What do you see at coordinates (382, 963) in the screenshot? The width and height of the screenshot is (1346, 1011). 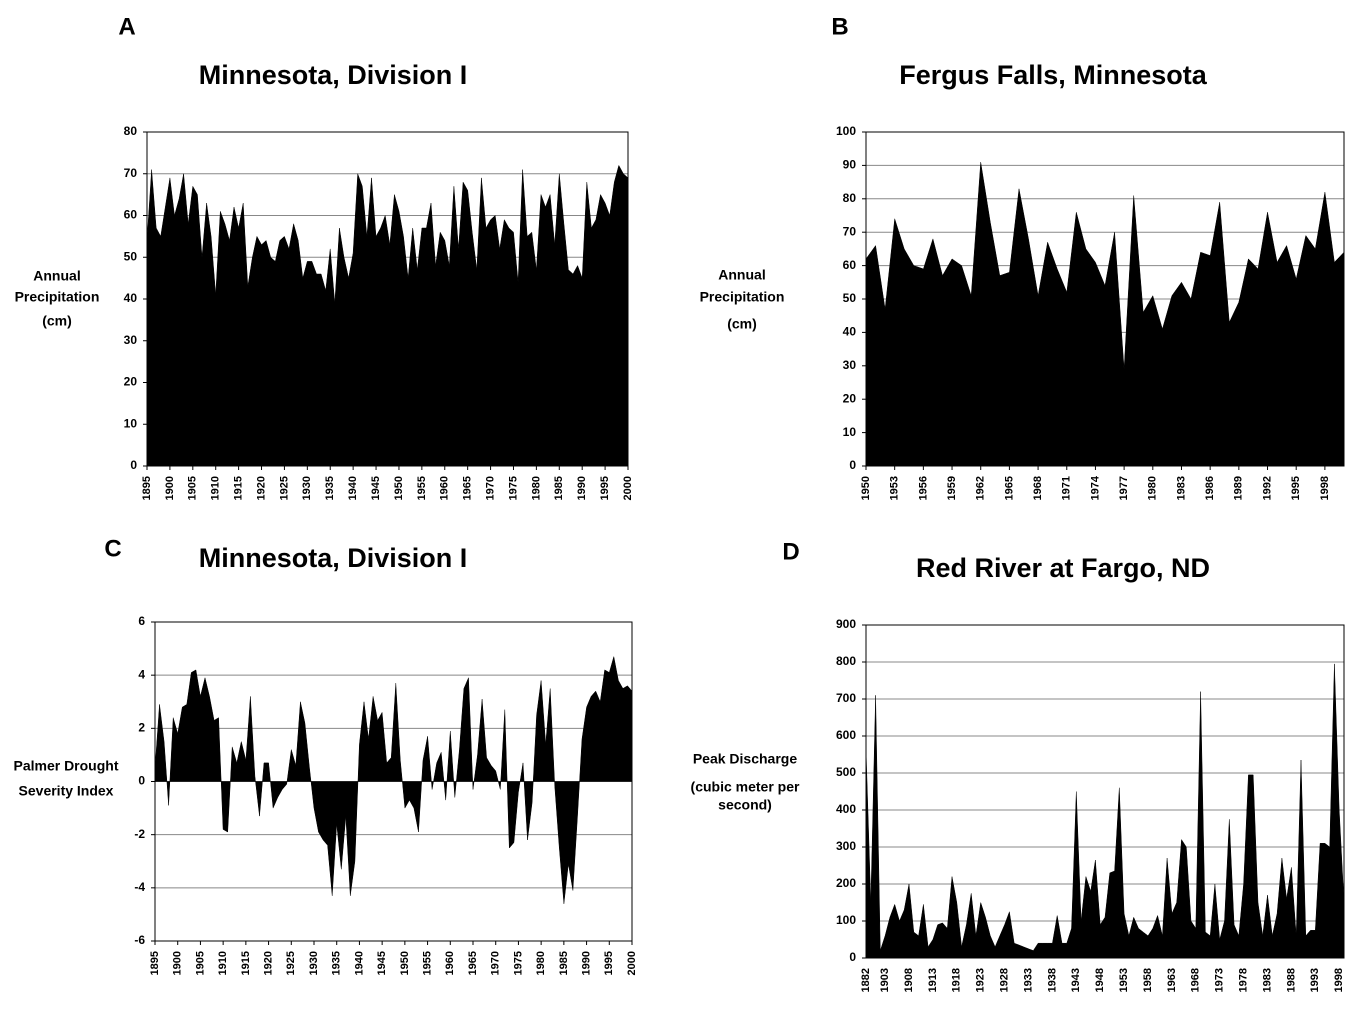 I see `x-tick-label: 1945` at bounding box center [382, 963].